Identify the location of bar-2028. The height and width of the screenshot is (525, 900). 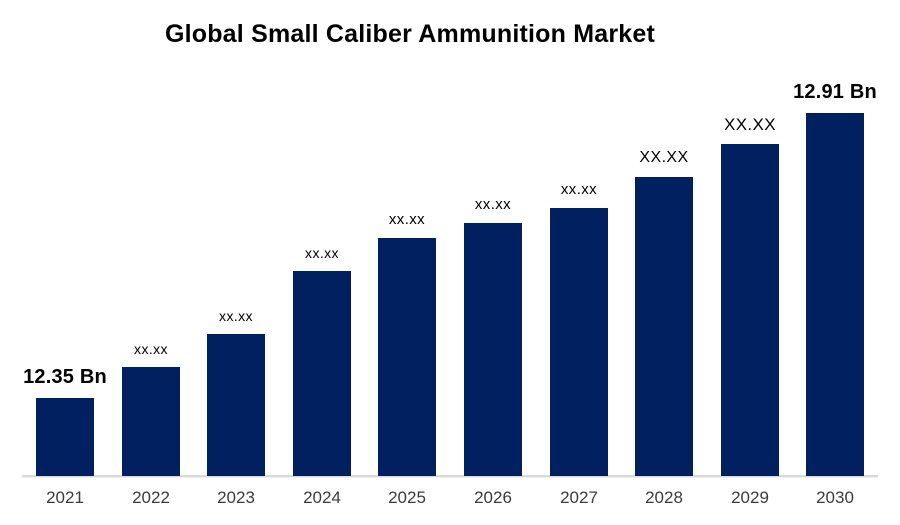
(664, 326).